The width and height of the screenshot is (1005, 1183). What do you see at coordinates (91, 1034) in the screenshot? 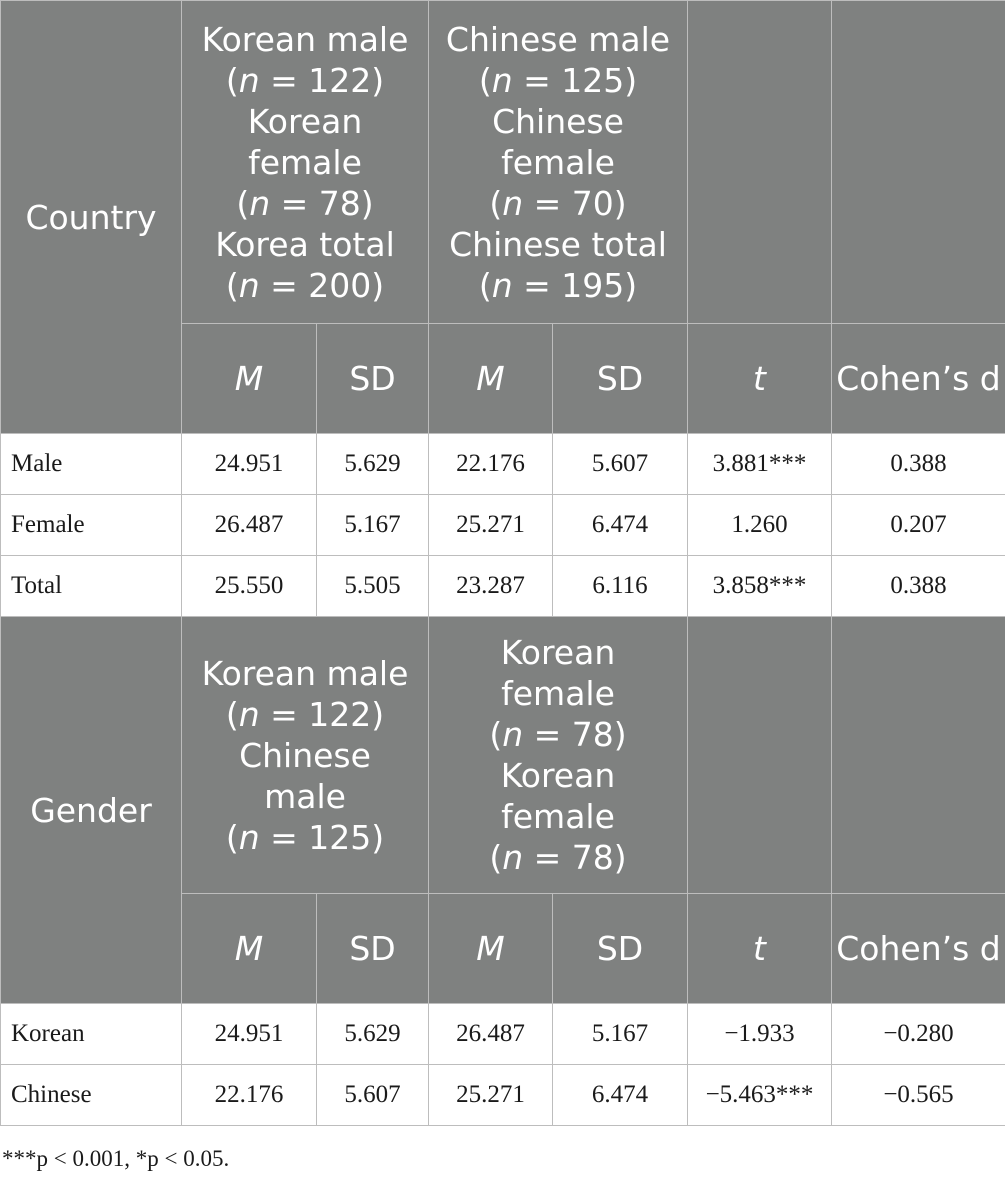
I see `row-label: Korean` at bounding box center [91, 1034].